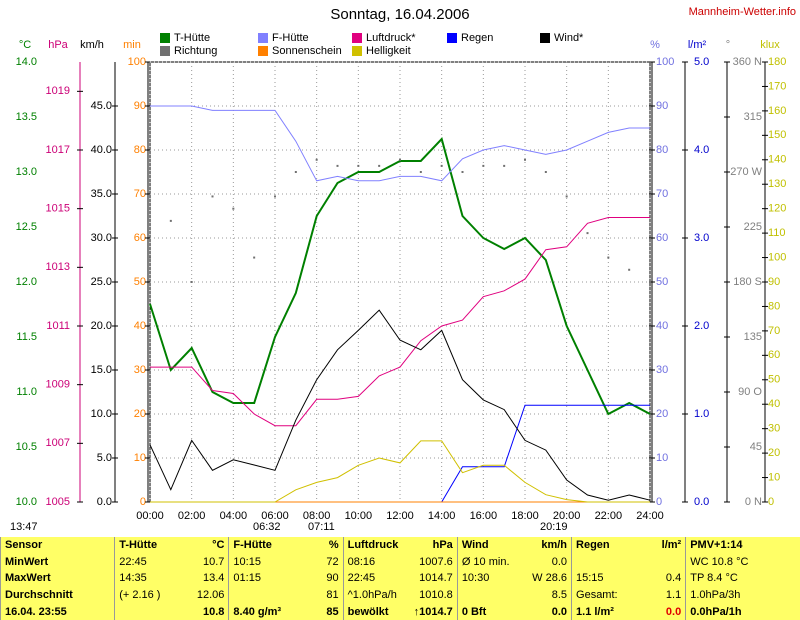 The image size is (800, 620). What do you see at coordinates (58, 45) in the screenshot?
I see `axis-label: hPa` at bounding box center [58, 45].